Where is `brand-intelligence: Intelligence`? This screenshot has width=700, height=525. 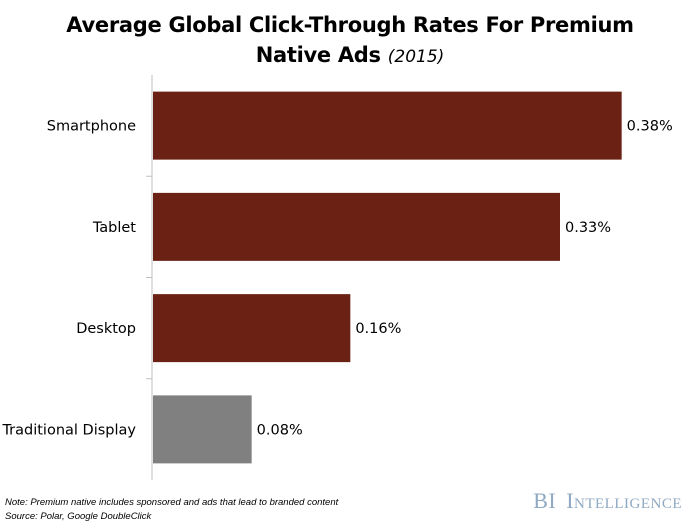 brand-intelligence: Intelligence is located at coordinates (624, 500).